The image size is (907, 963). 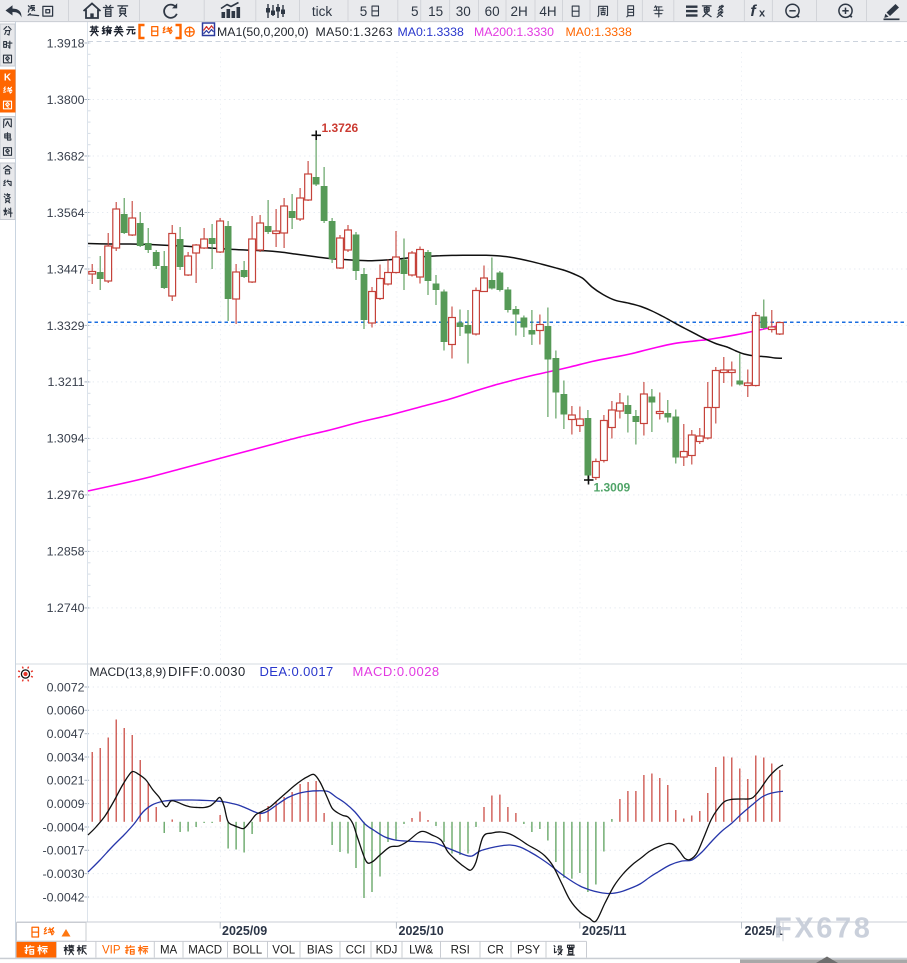 I want to click on svg-text: MA, so click(x=169, y=951).